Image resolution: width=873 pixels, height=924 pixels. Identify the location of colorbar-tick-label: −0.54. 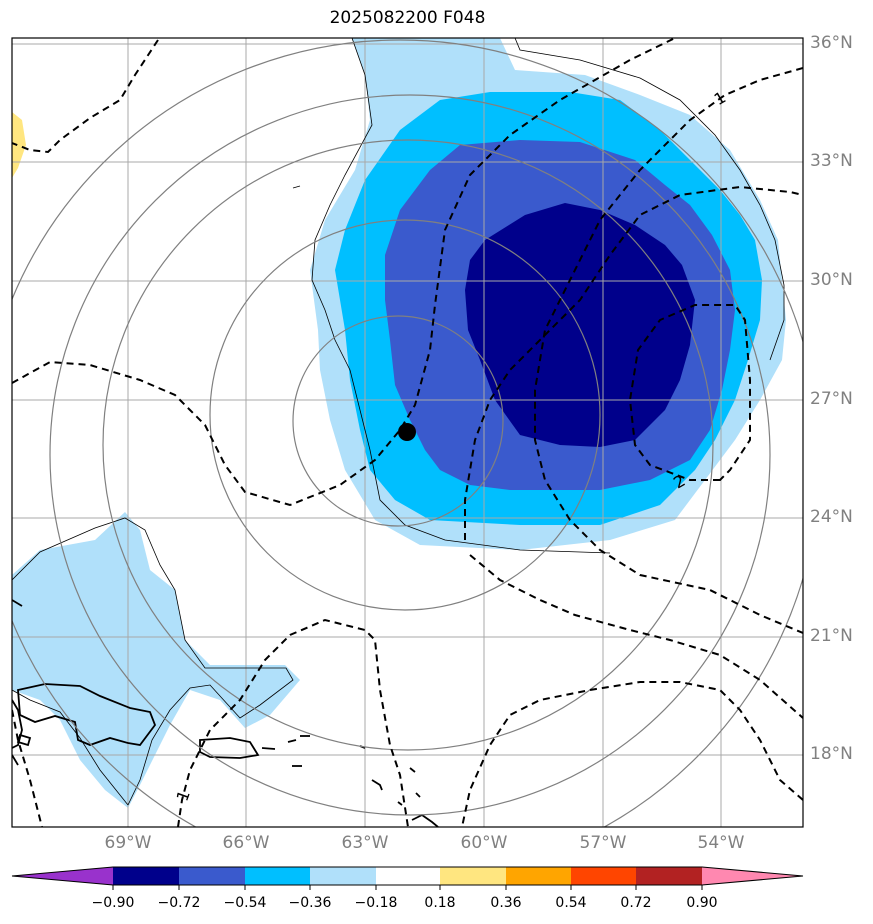
(245, 903).